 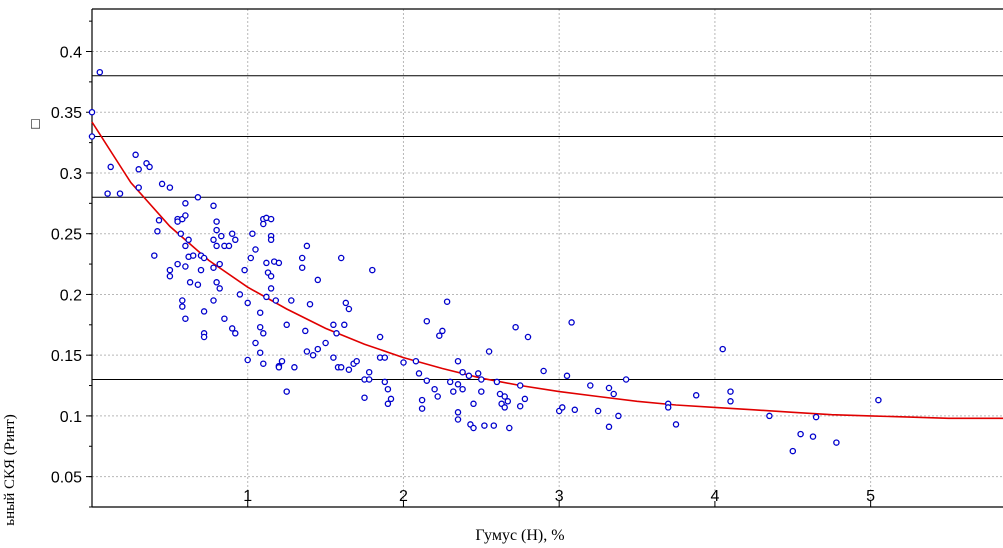 What do you see at coordinates (870, 496) in the screenshot?
I see `x-tick-label: 5` at bounding box center [870, 496].